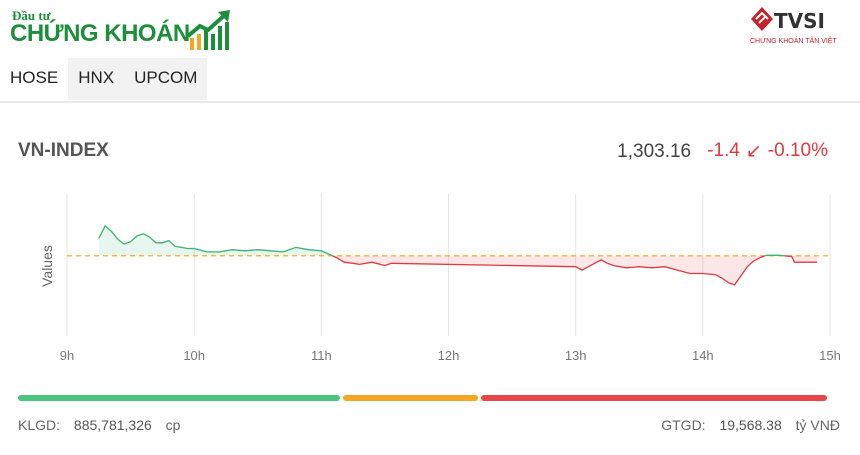 The height and width of the screenshot is (455, 860). Describe the element at coordinates (47, 266) in the screenshot. I see `y-axis-label: Values` at that location.